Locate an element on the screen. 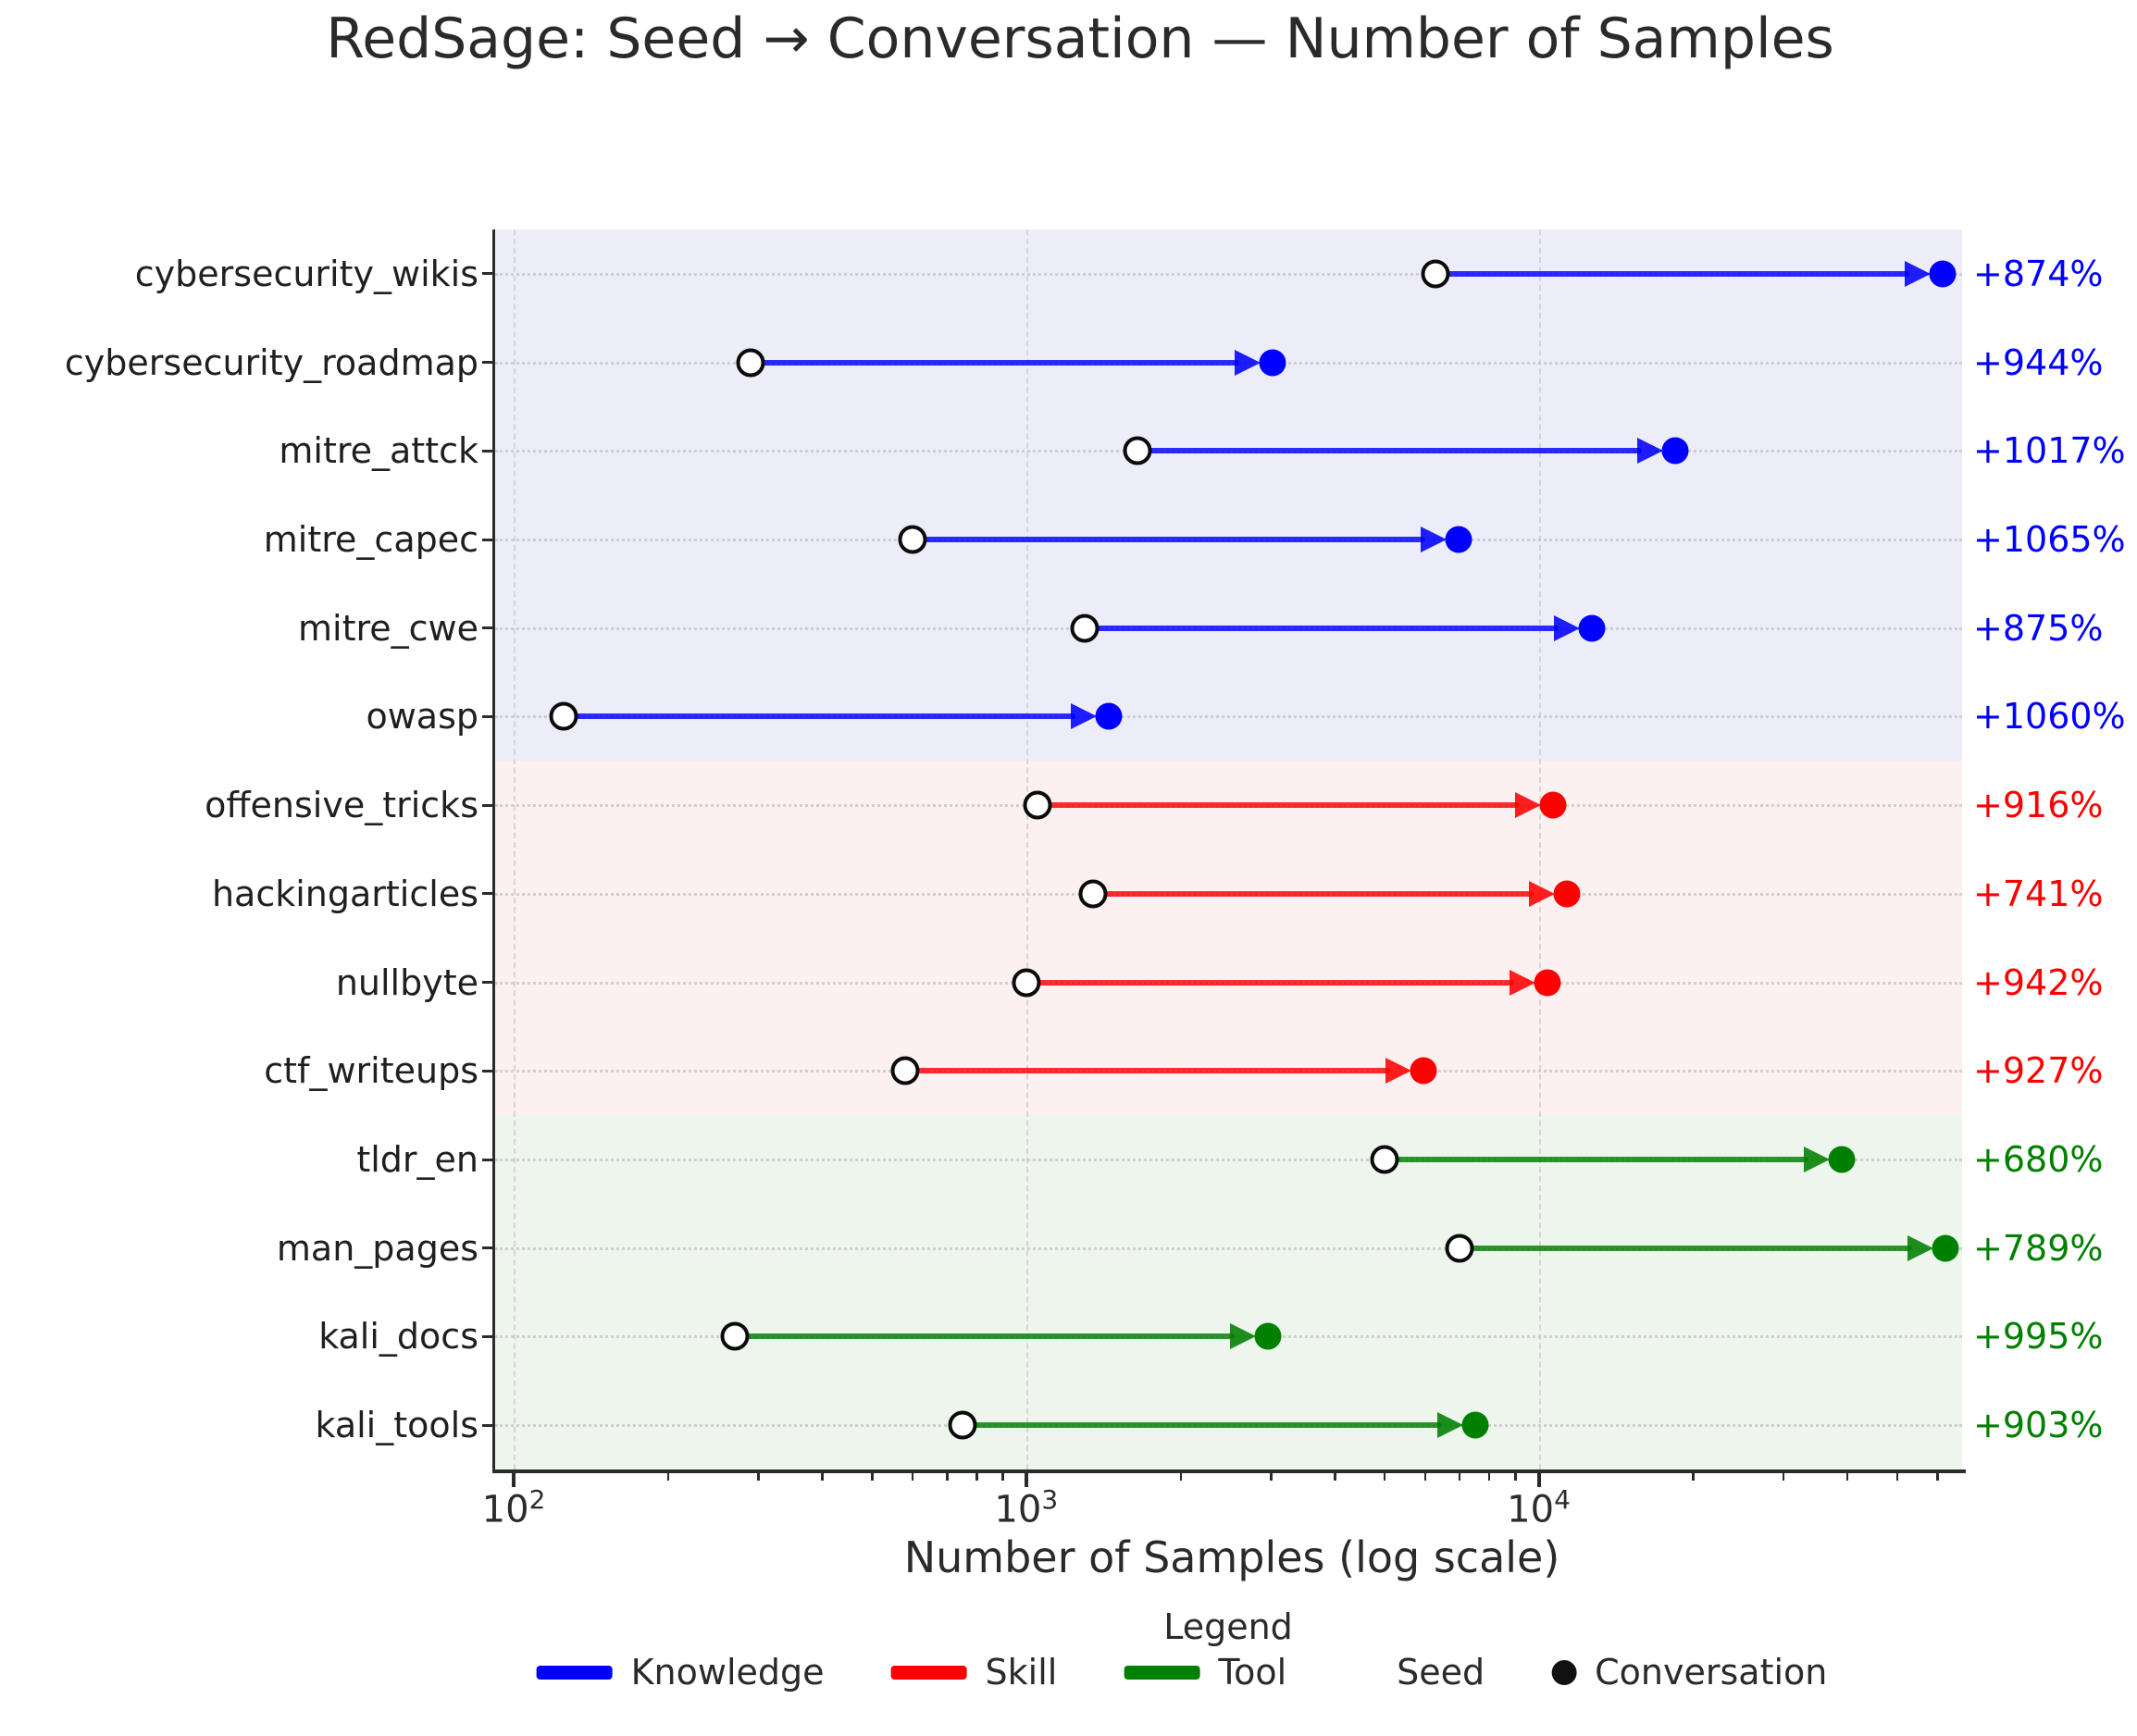  legend-item-knowledge: Knowledge is located at coordinates (680, 1672).